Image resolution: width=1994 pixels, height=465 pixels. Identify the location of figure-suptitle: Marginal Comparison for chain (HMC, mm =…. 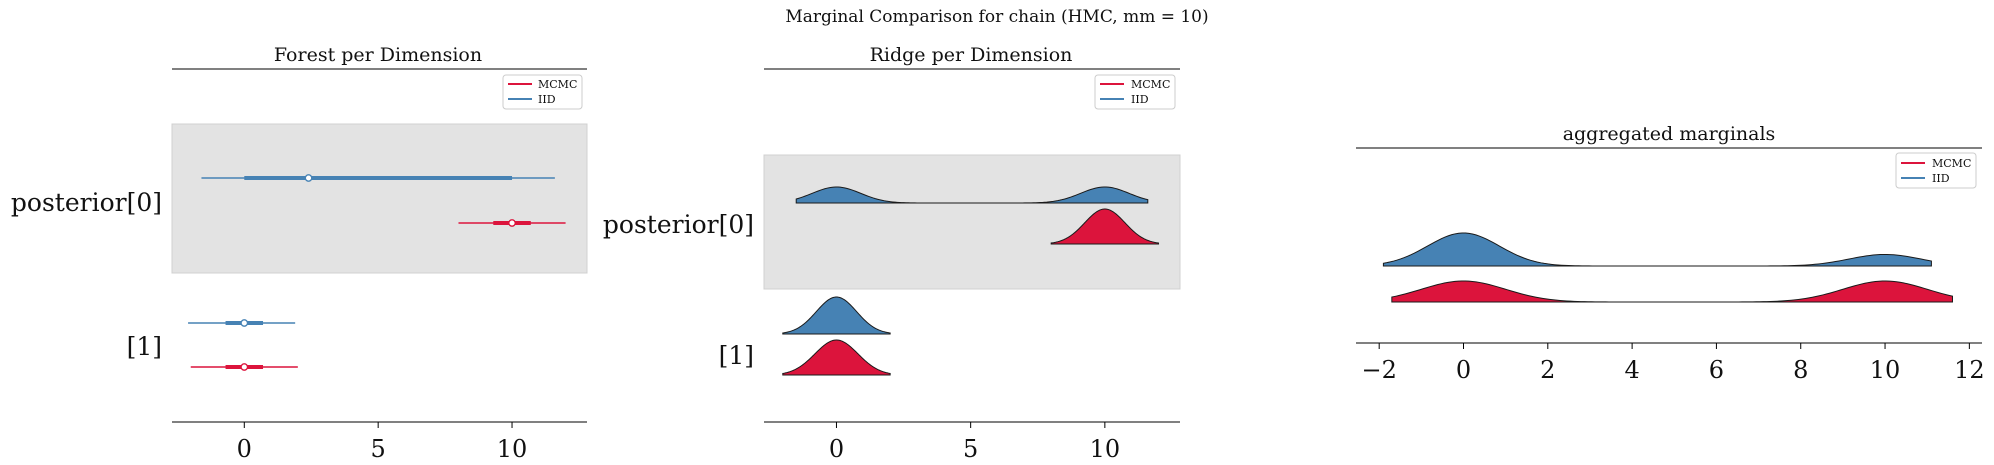
(996, 17).